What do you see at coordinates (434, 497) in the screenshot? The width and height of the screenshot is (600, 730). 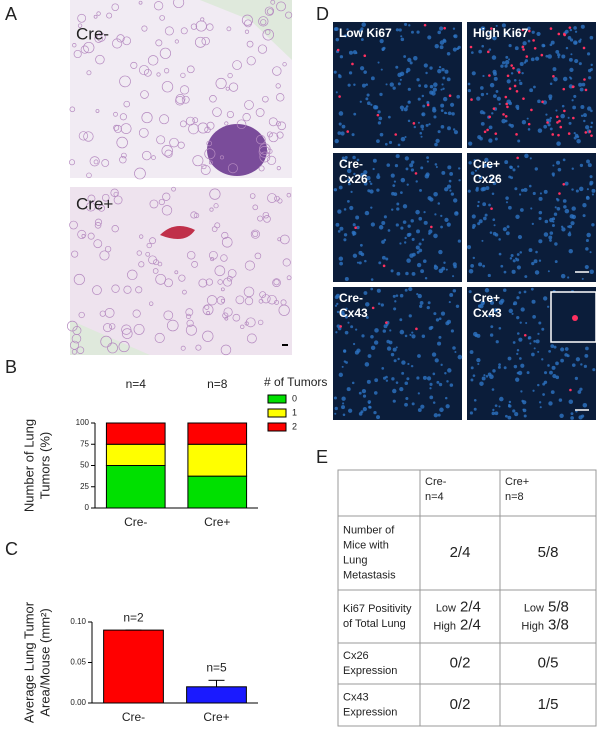 I see `cell-text: n=4` at bounding box center [434, 497].